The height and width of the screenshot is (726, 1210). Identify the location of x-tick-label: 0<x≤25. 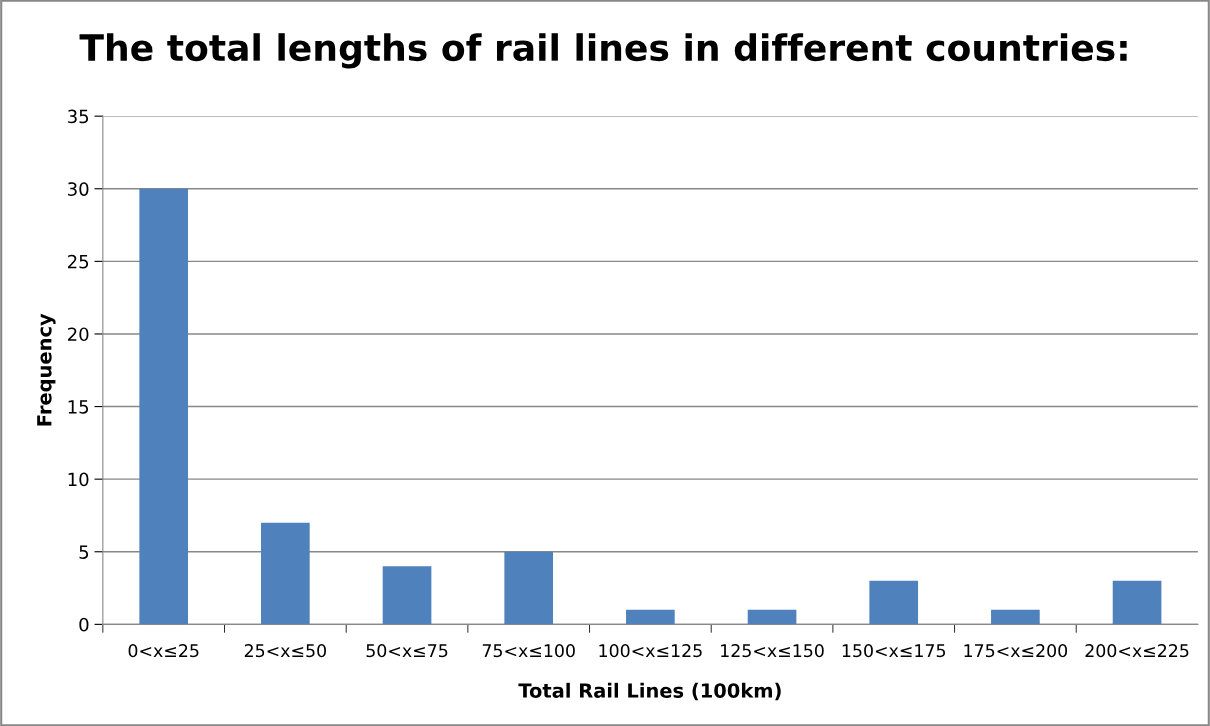
(163, 651).